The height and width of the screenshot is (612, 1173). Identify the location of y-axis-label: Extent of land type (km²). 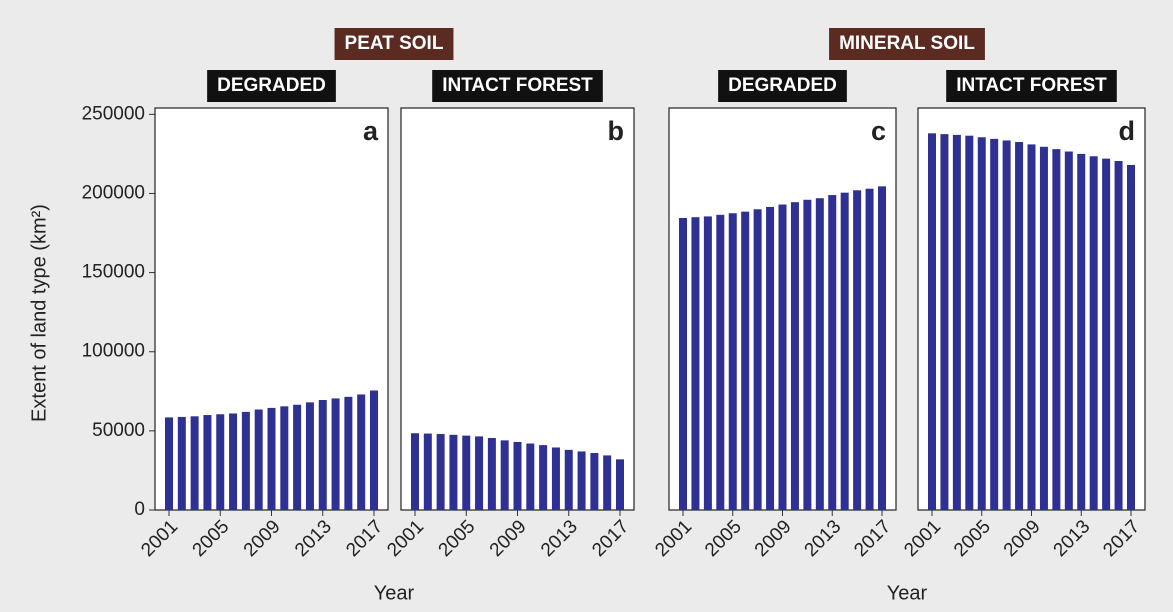
(39, 313).